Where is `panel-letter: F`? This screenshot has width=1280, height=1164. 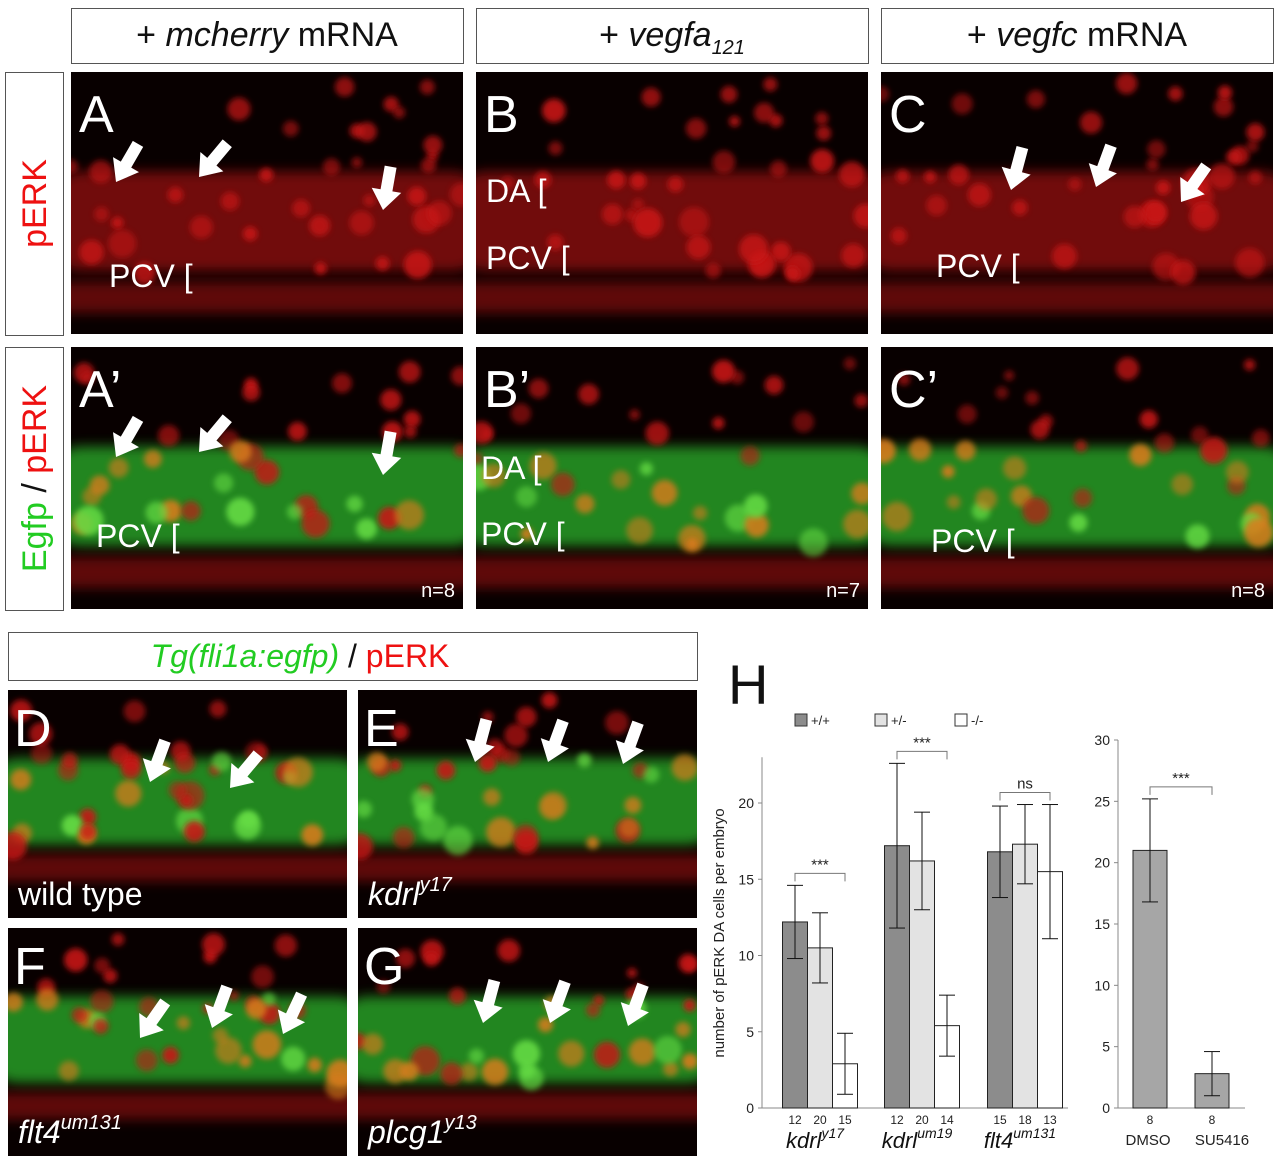
panel-letter: F is located at coordinates (30, 967).